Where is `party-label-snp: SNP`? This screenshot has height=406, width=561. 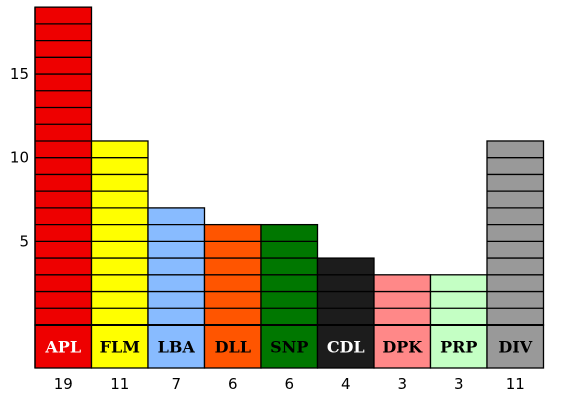
party-label-snp: SNP is located at coordinates (289, 347).